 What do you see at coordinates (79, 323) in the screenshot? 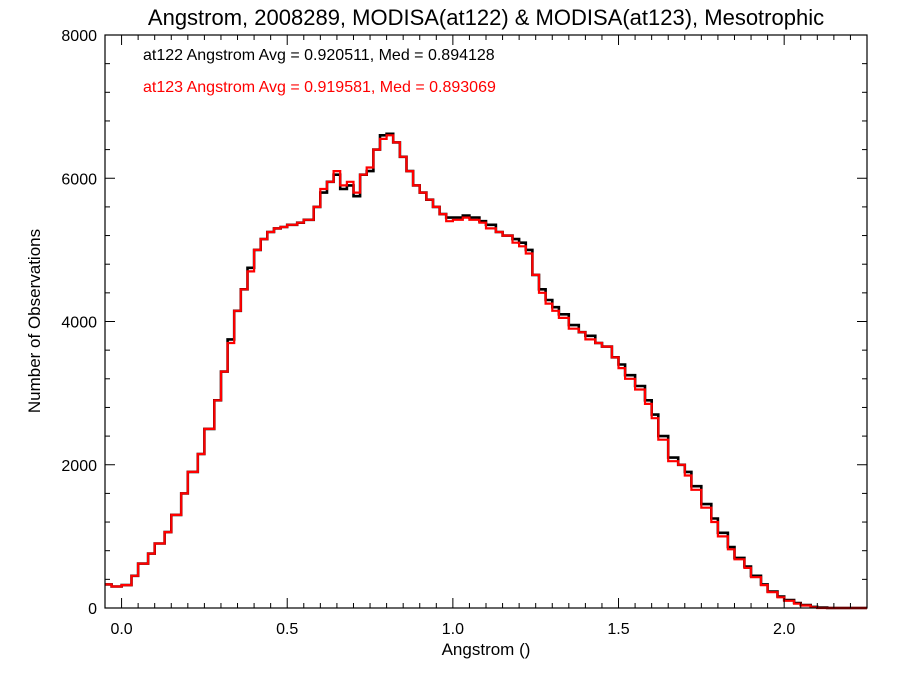
I see `y-tick-label: 4000` at bounding box center [79, 323].